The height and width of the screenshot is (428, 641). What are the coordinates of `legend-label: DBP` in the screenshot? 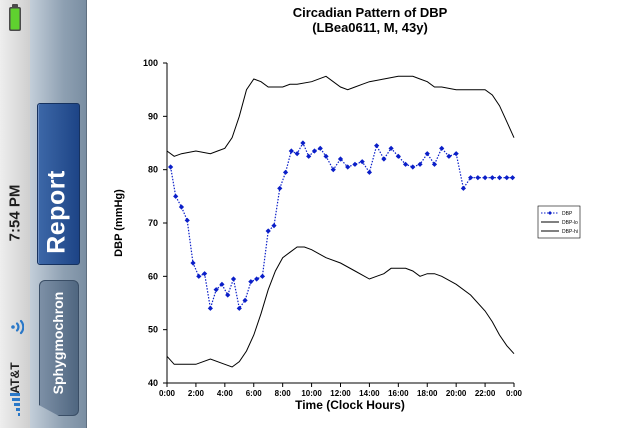 It's located at (567, 214).